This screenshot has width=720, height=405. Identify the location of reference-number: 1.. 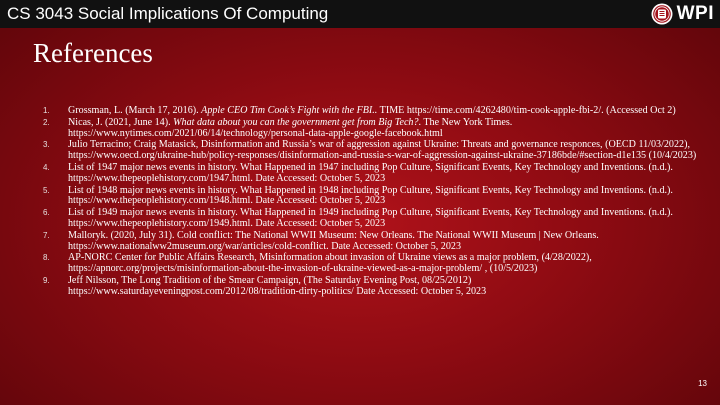
(46, 110).